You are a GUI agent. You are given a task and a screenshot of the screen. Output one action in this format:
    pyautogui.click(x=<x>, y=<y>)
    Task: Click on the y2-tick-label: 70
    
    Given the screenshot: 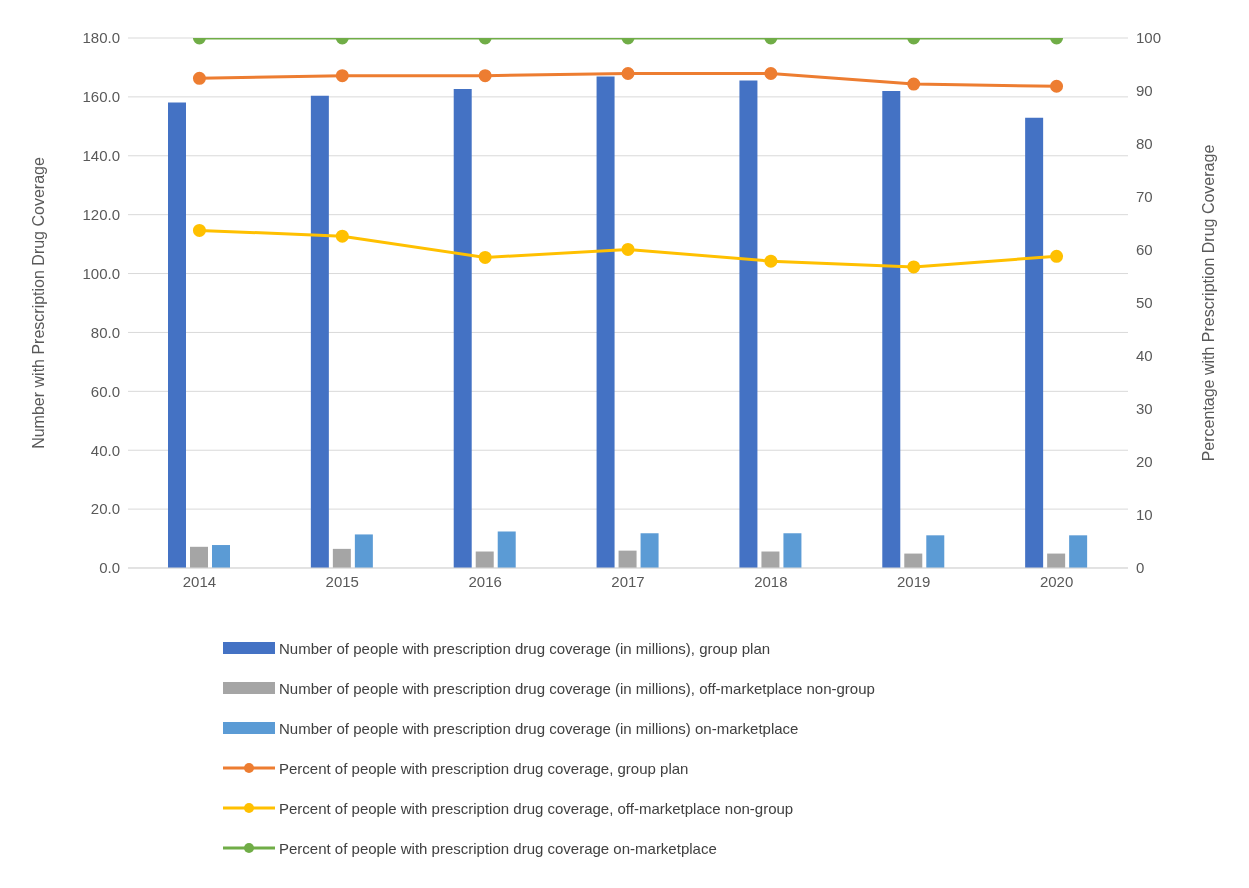 What is the action you would take?
    pyautogui.click(x=1144, y=197)
    